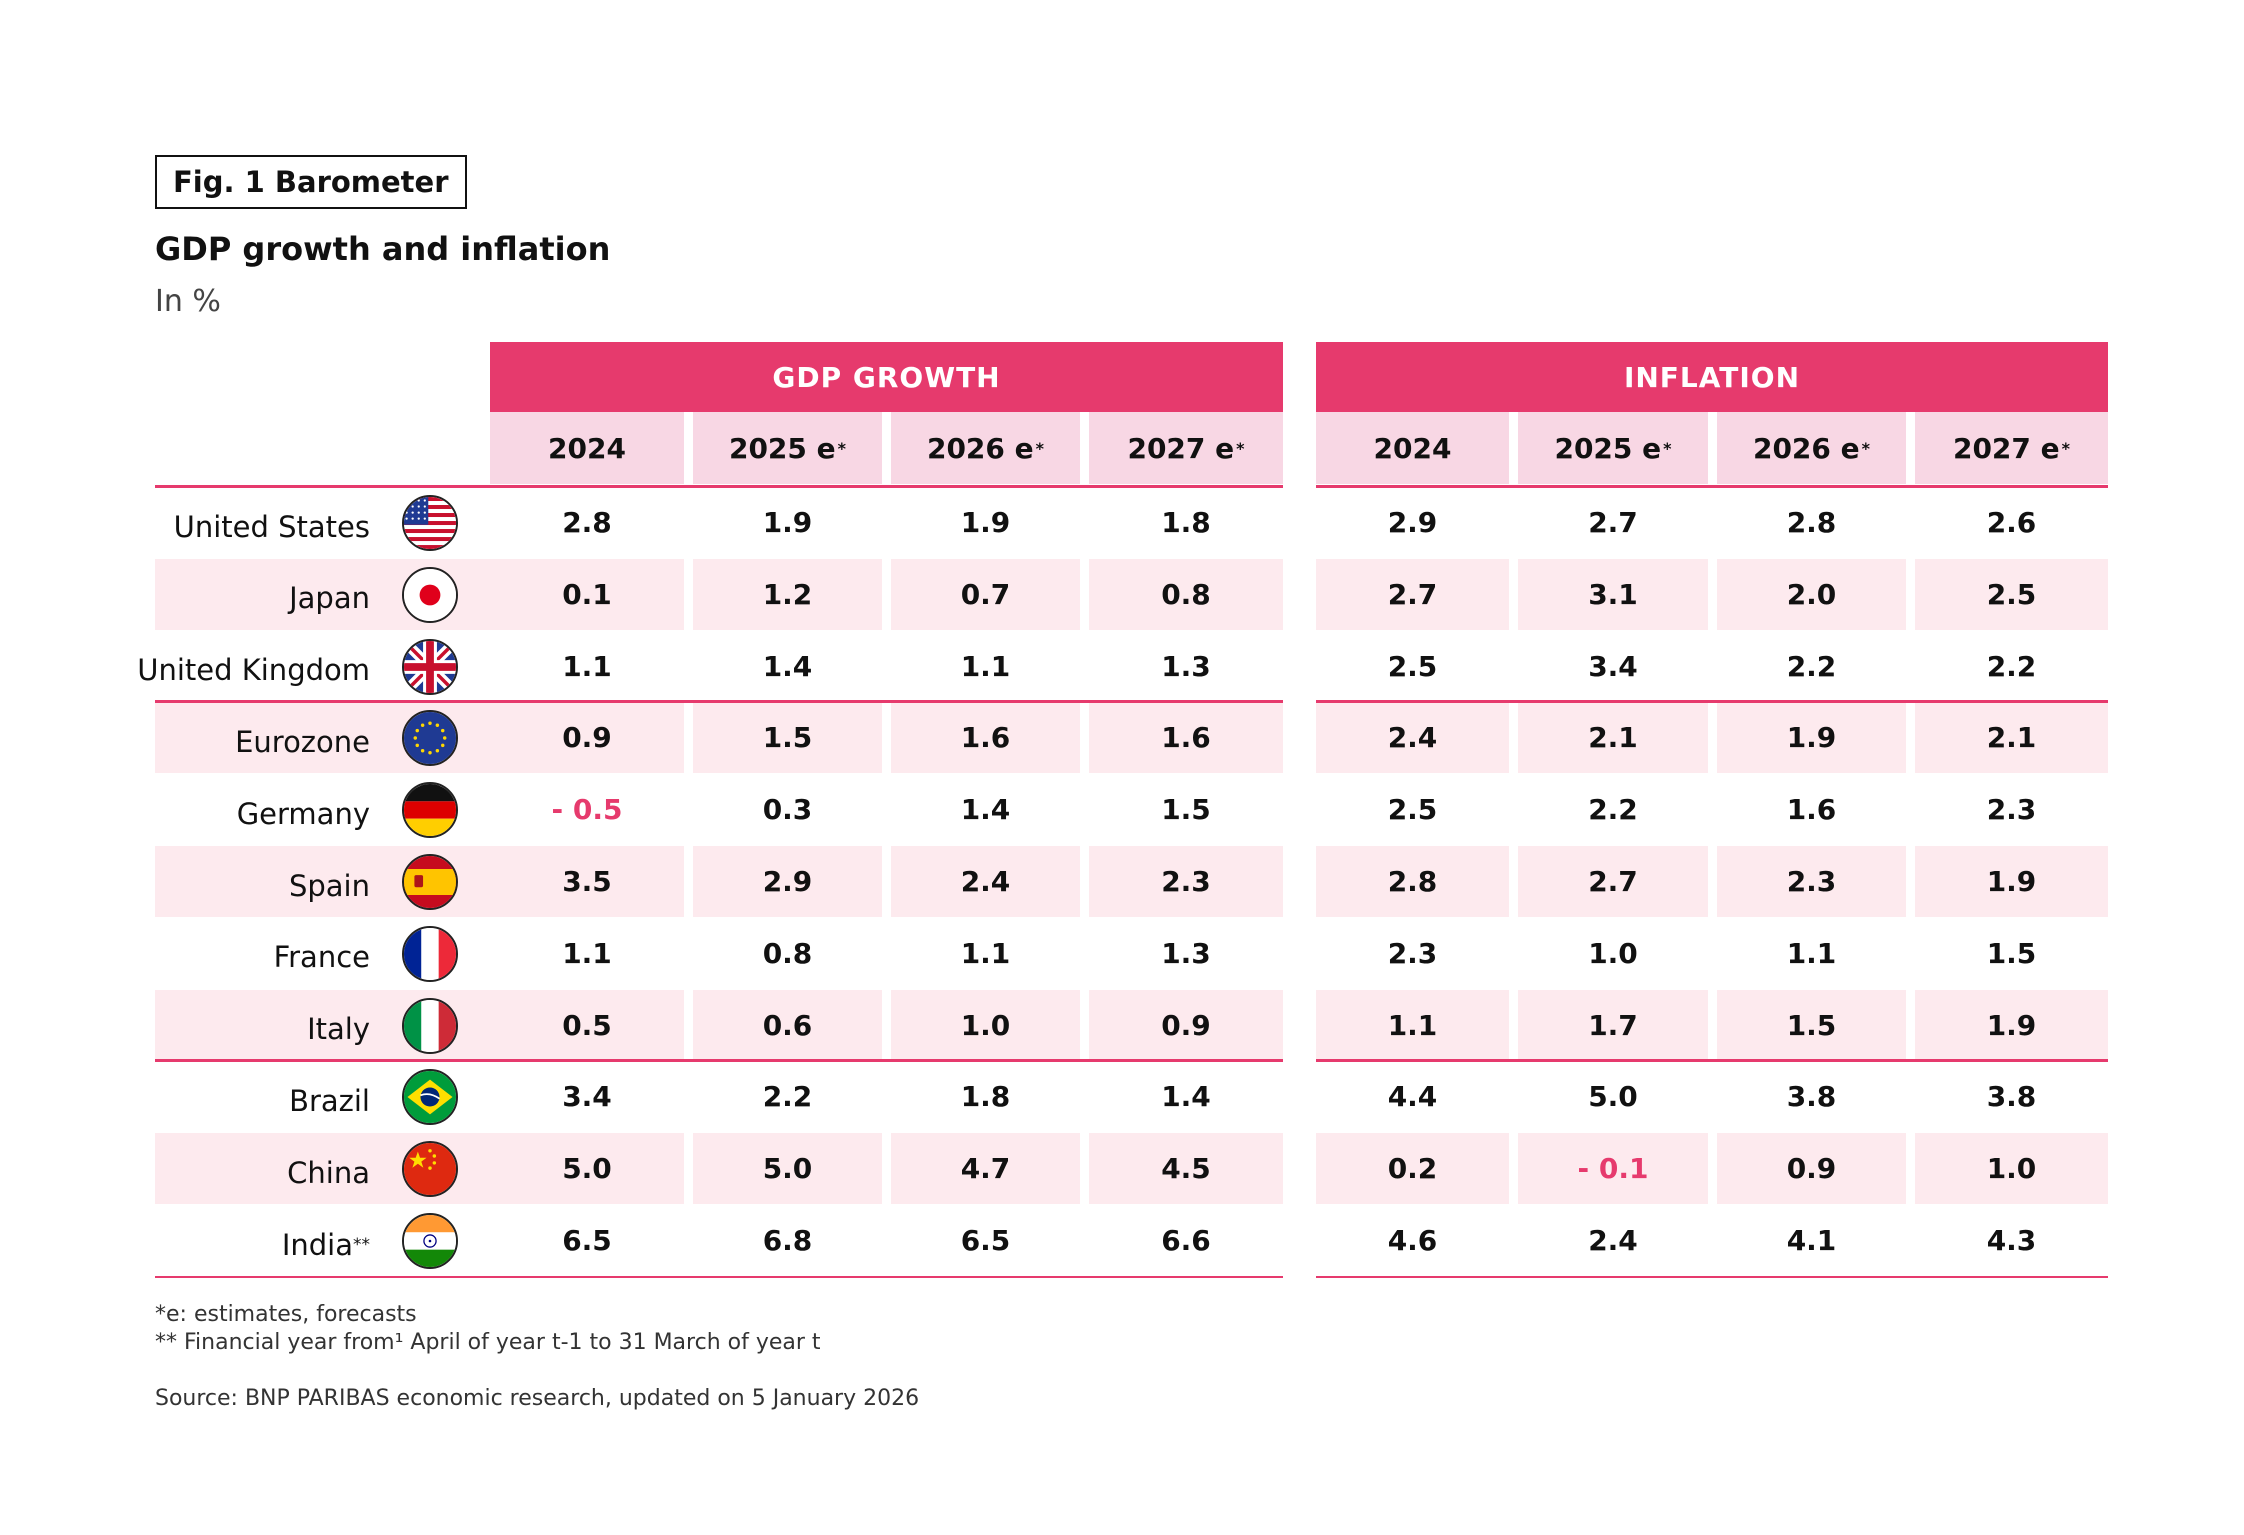 This screenshot has width=2244, height=1535. What do you see at coordinates (311, 182) in the screenshot?
I see `figure-label: Fig. 1 Barometer` at bounding box center [311, 182].